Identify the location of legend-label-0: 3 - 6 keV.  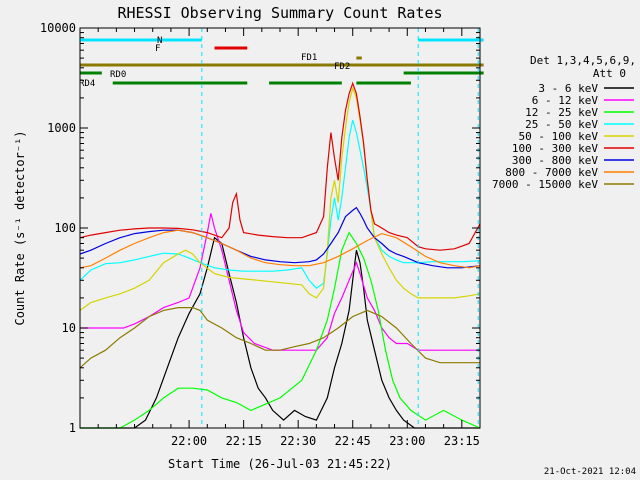
(568, 88).